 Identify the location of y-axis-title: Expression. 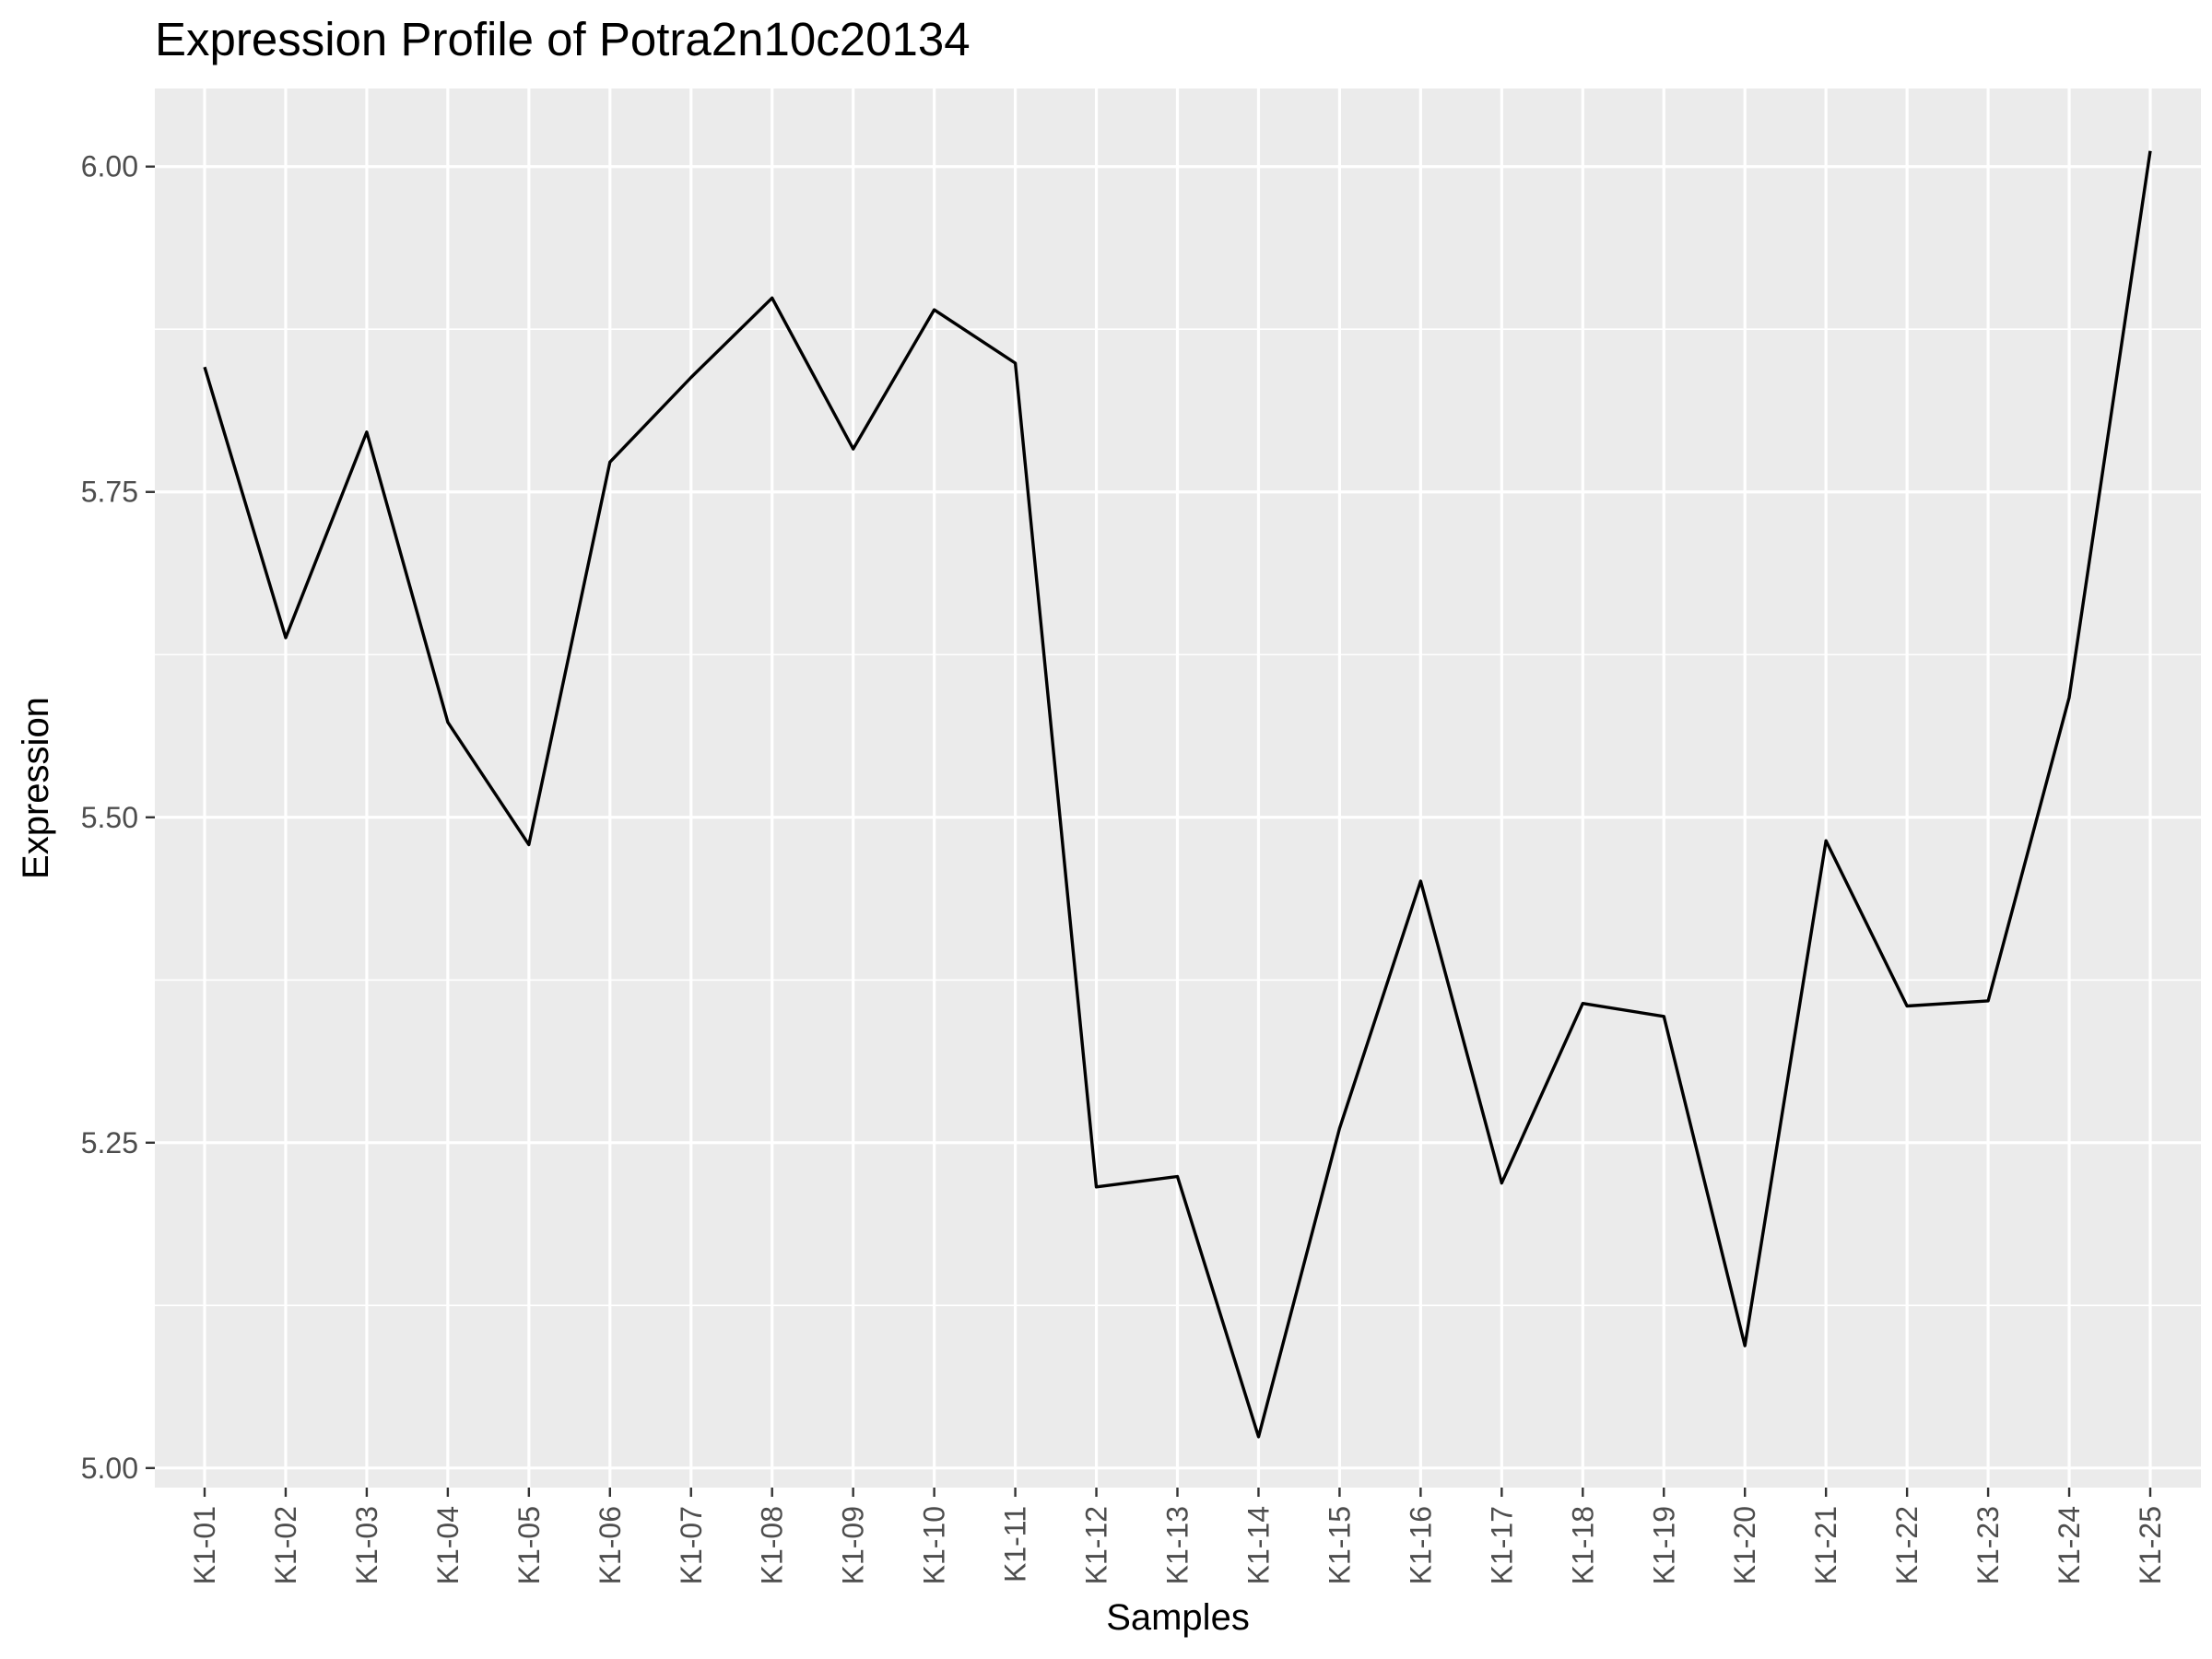
(36, 788).